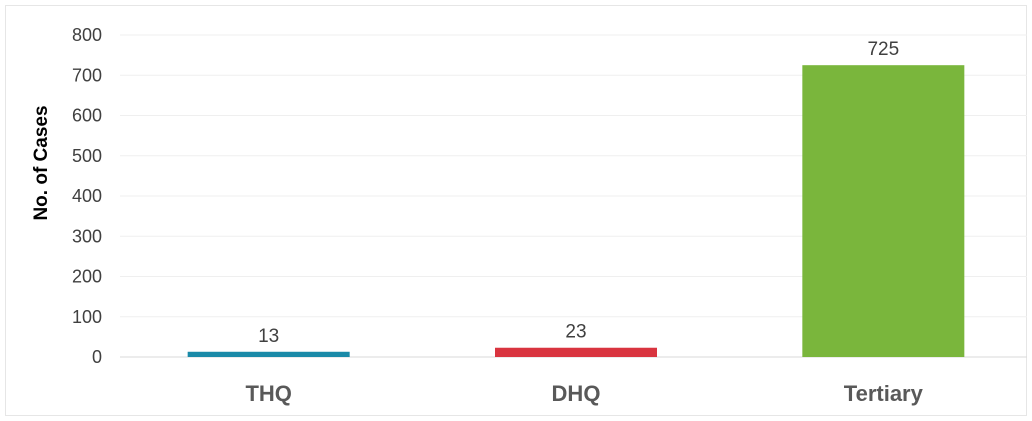  Describe the element at coordinates (884, 393) in the screenshot. I see `category-label-tertiary: Tertiary` at that location.